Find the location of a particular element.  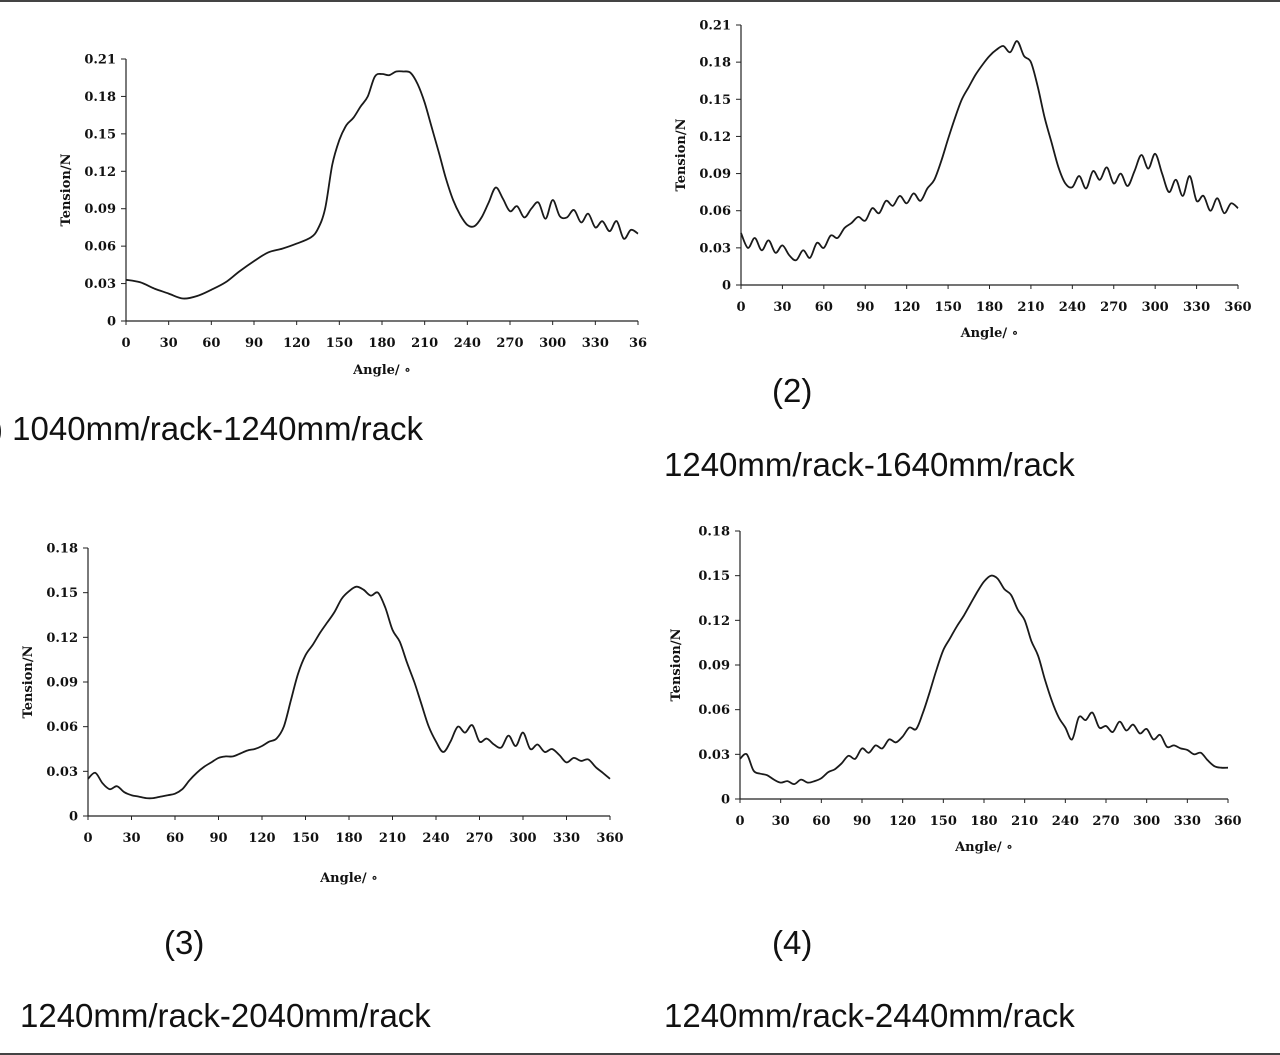

chart-2-y-tick-label: 0.18 is located at coordinates (715, 63).